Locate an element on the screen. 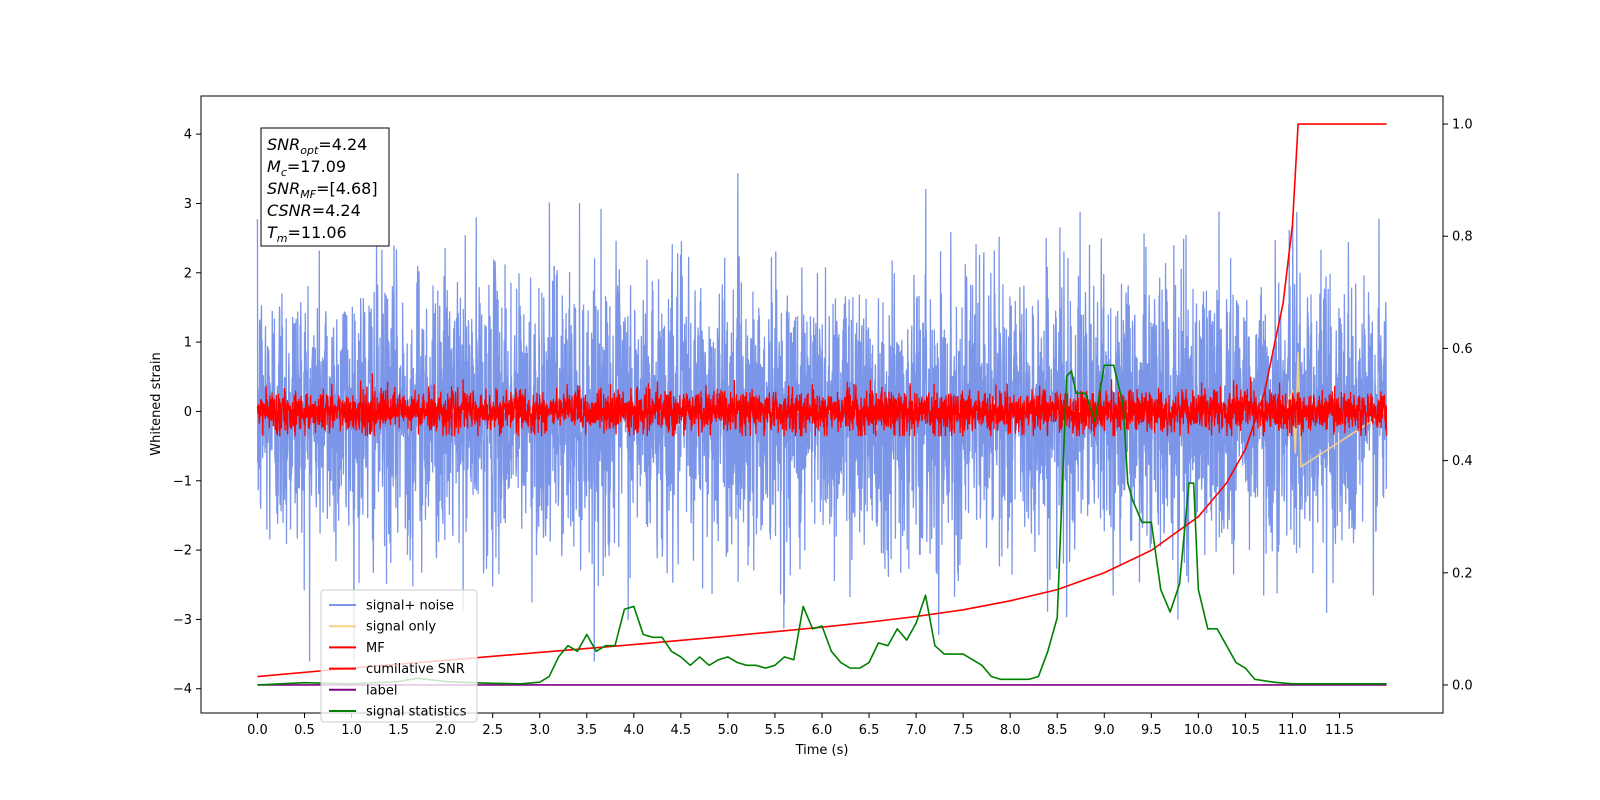 The image size is (1600, 800). y2-tick-label: 0.8 is located at coordinates (1462, 237).